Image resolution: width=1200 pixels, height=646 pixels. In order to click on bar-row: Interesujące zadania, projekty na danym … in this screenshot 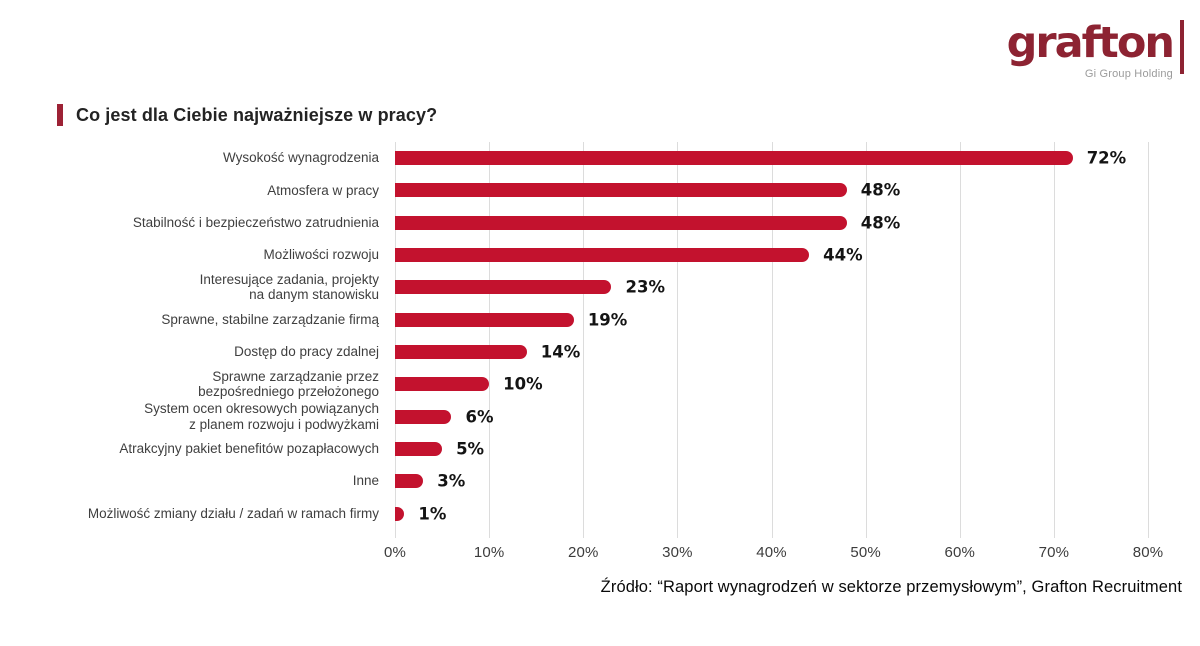, I will do `click(601, 287)`.